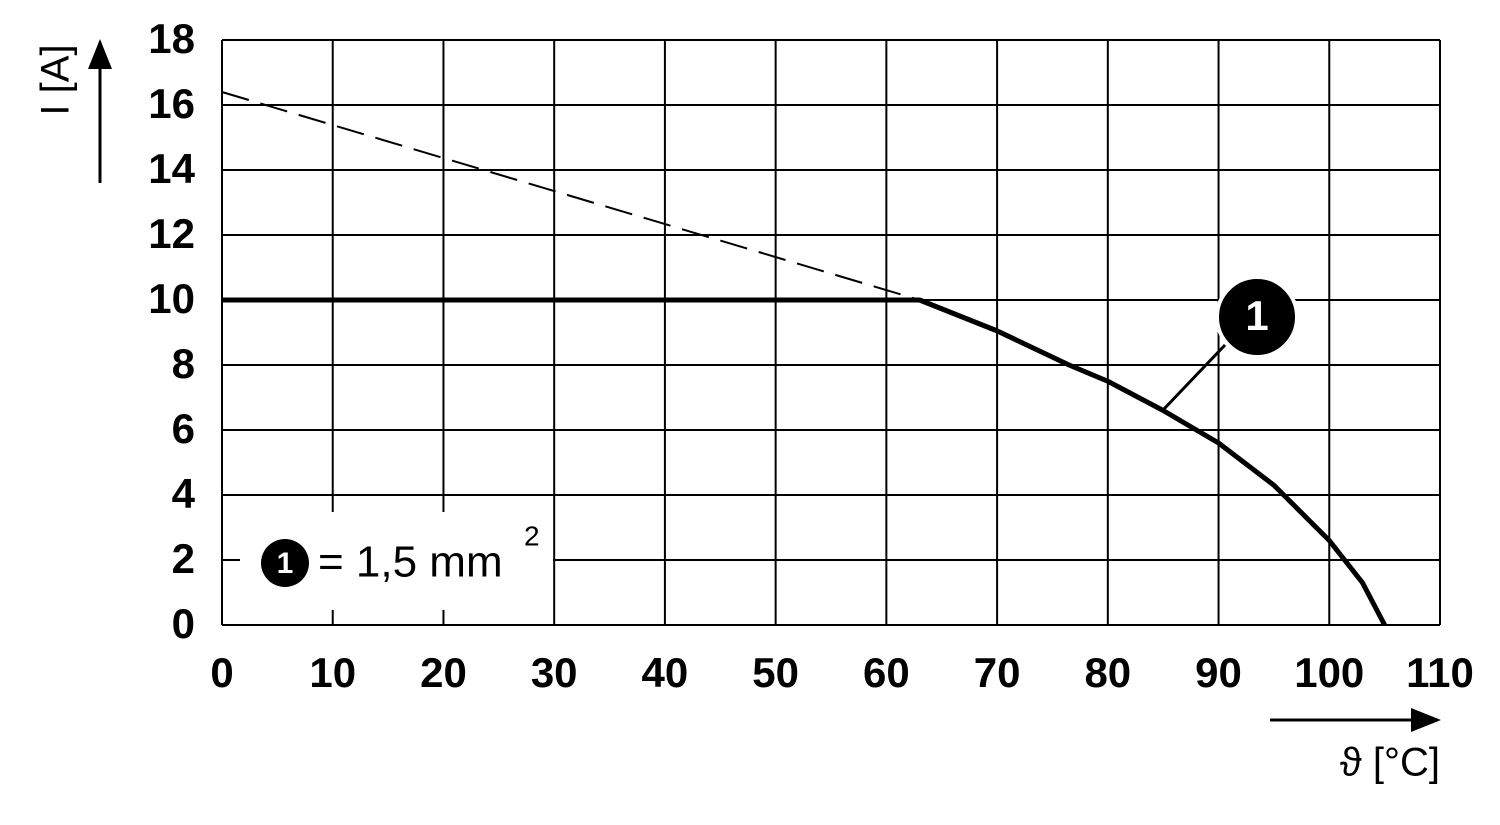 The width and height of the screenshot is (1500, 825). Describe the element at coordinates (183, 558) in the screenshot. I see `y-tick-label: 2` at that location.